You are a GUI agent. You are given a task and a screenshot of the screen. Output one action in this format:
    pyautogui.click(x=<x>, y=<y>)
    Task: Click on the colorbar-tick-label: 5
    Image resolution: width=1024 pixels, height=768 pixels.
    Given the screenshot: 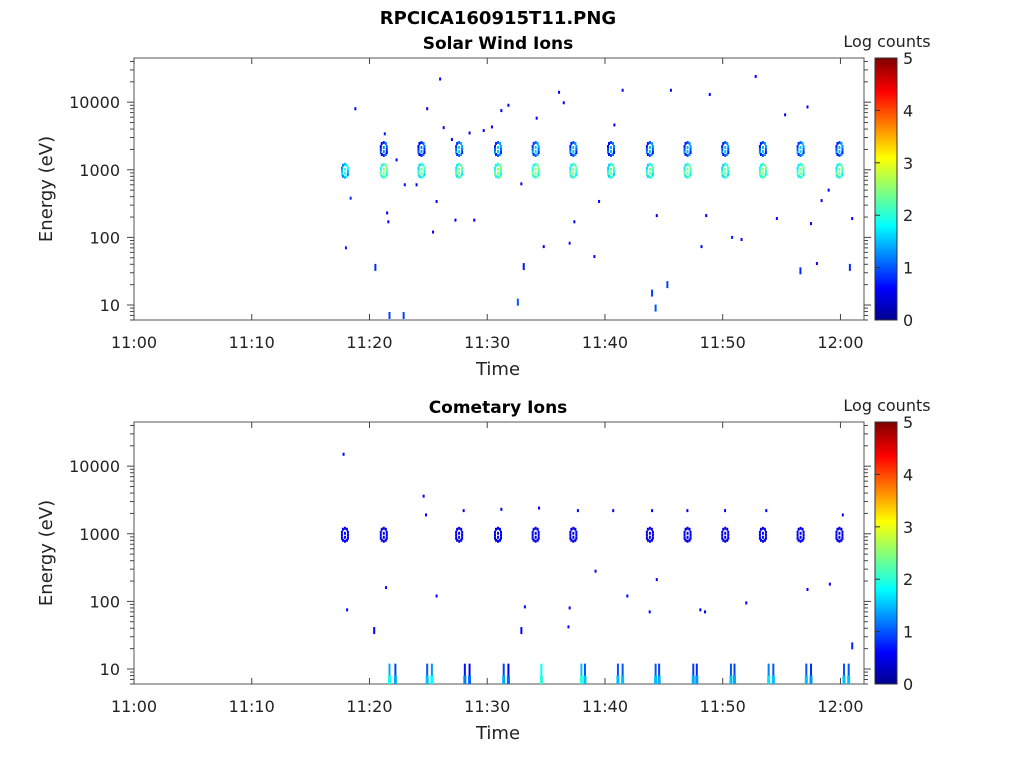 What is the action you would take?
    pyautogui.click(x=908, y=422)
    